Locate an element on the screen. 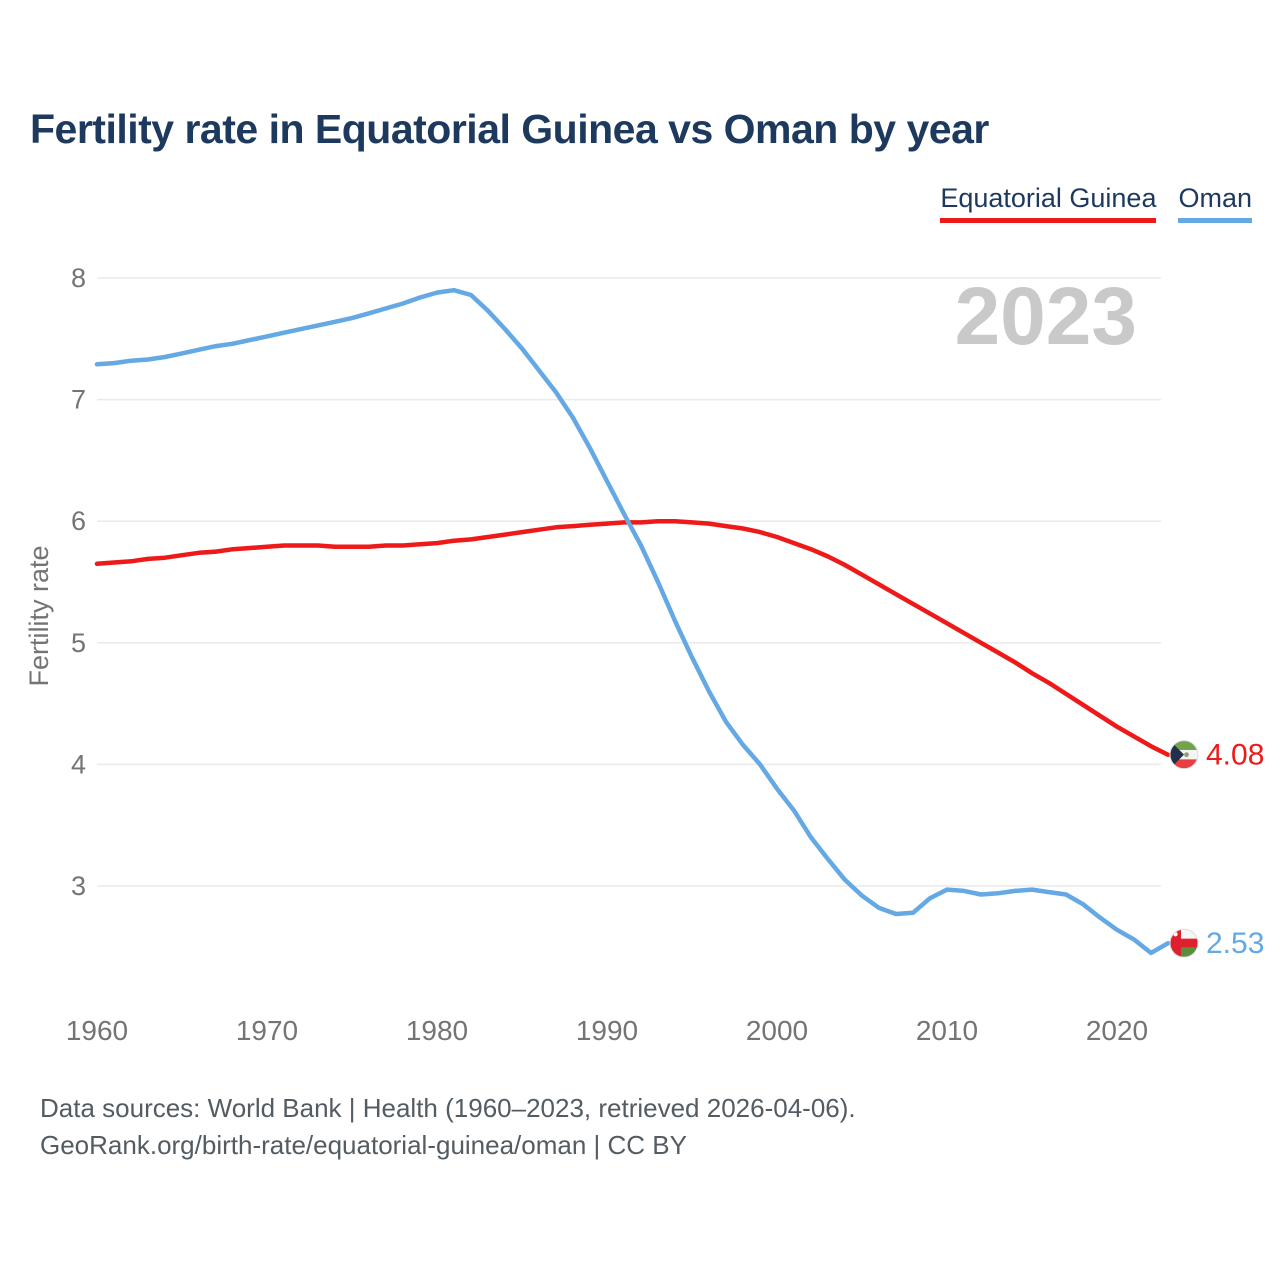  legend-item-oman: Oman is located at coordinates (1215, 203).